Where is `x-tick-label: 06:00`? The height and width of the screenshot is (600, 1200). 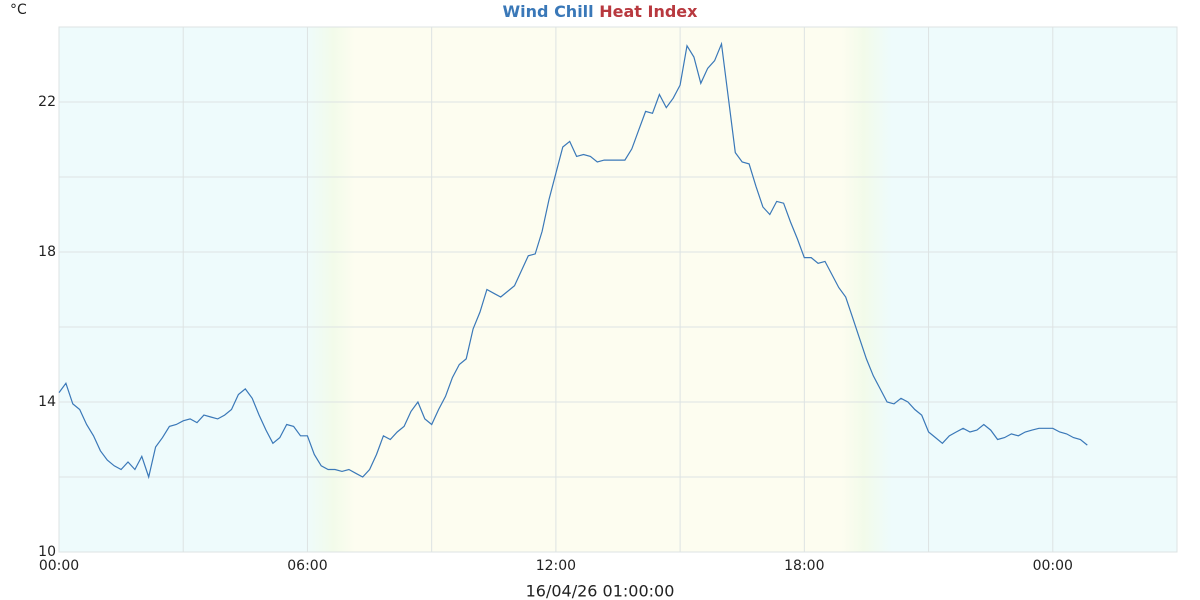
x-tick-label: 06:00 is located at coordinates (307, 566).